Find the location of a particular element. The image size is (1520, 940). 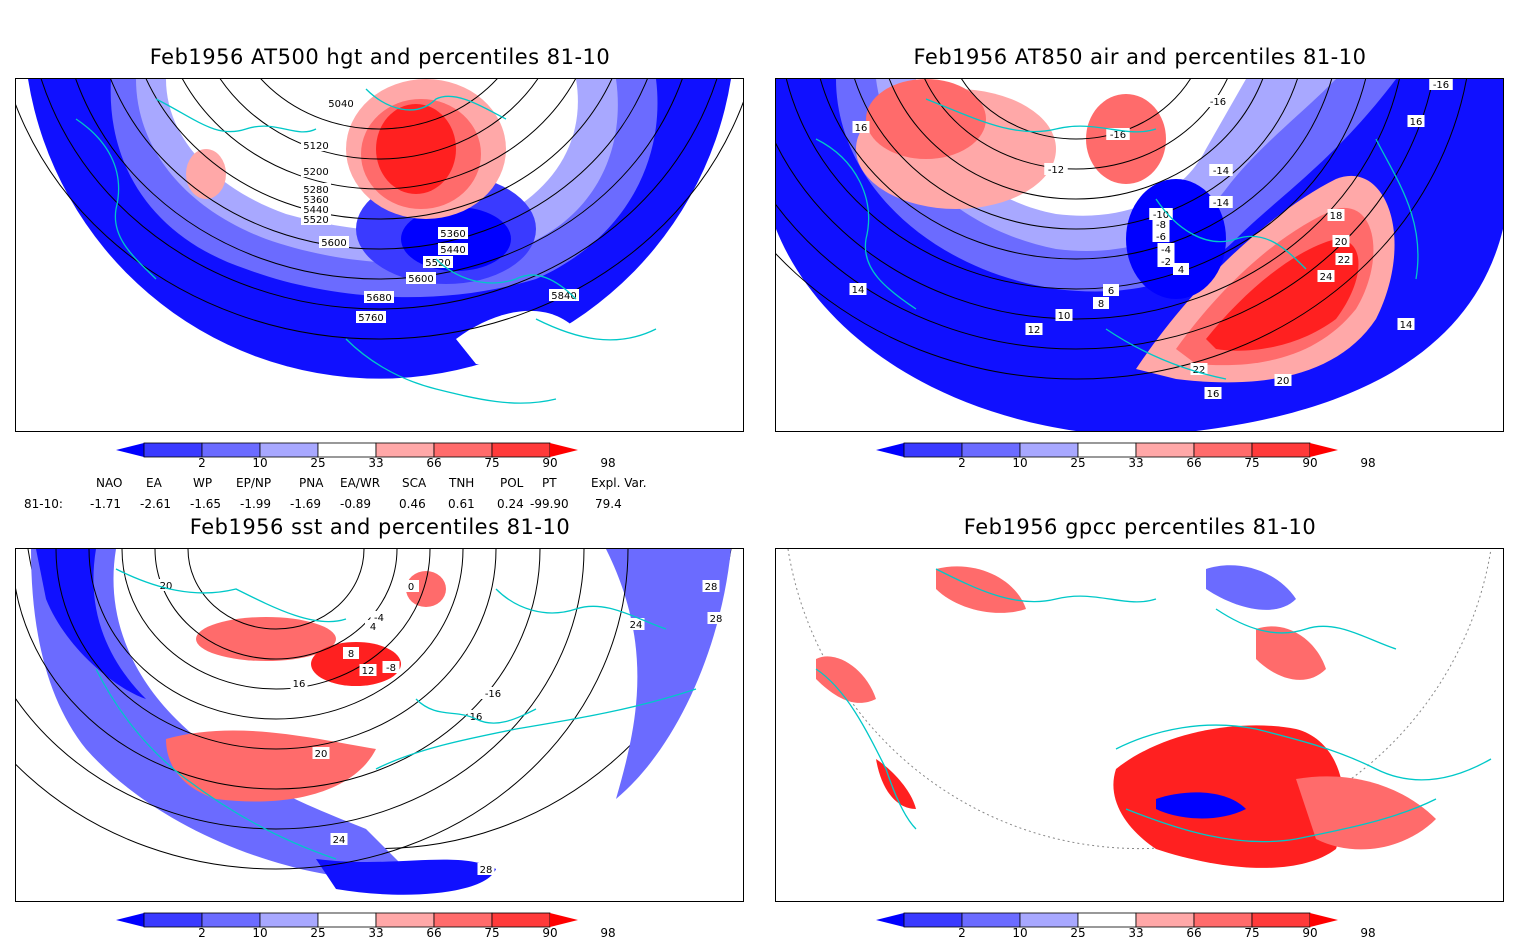

svg-text: 5360 is located at coordinates (452, 234).